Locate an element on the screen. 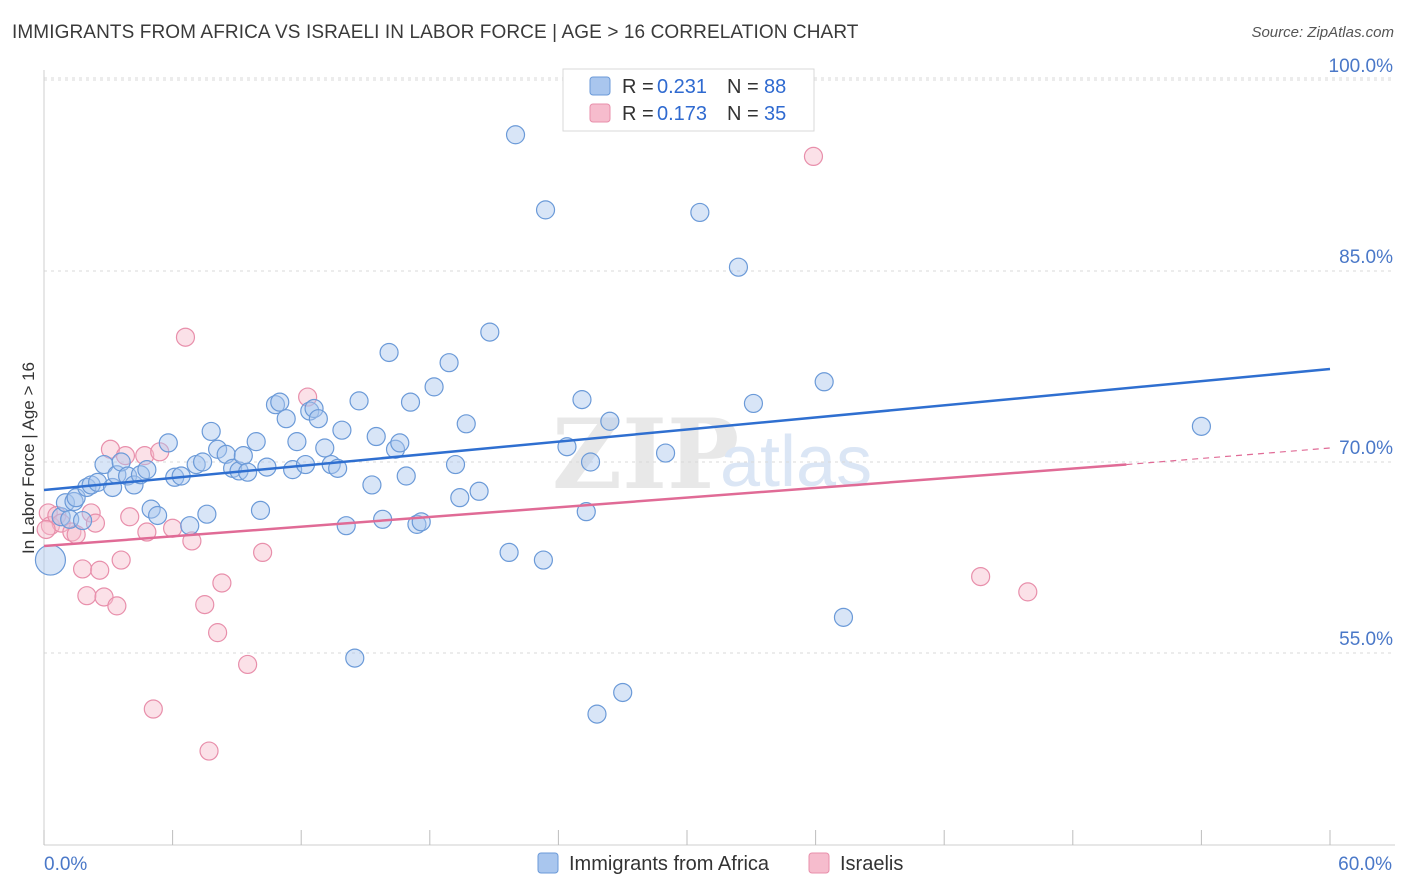 This screenshot has height=892, width=1406. y-tick-label: 85.0% is located at coordinates (1366, 257).